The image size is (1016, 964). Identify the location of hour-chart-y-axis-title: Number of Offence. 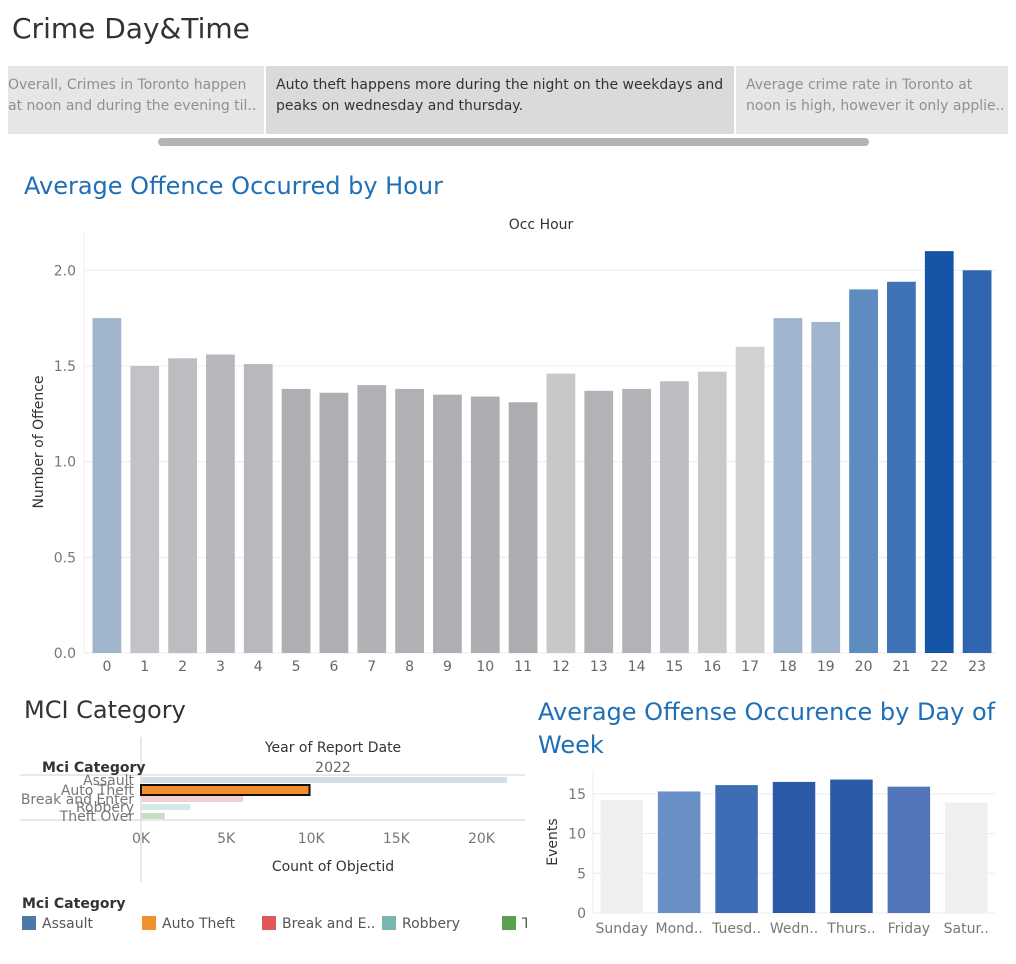
(39, 441).